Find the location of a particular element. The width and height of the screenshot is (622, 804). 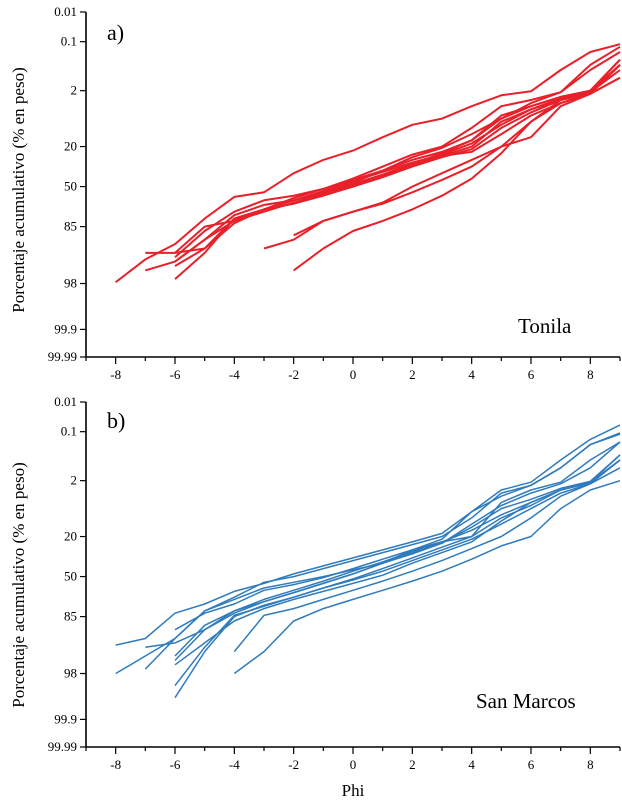

y-tick-label-b: 99.9 is located at coordinates (65, 718).